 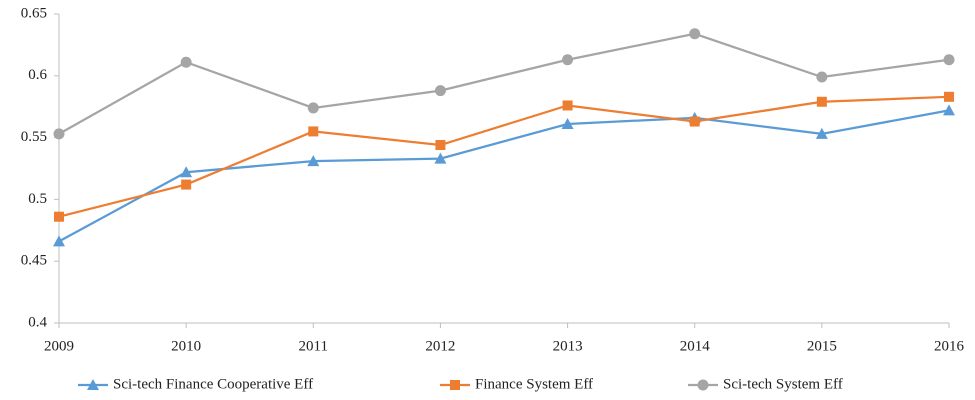 What do you see at coordinates (949, 346) in the screenshot?
I see `x-tick-label: 2016` at bounding box center [949, 346].